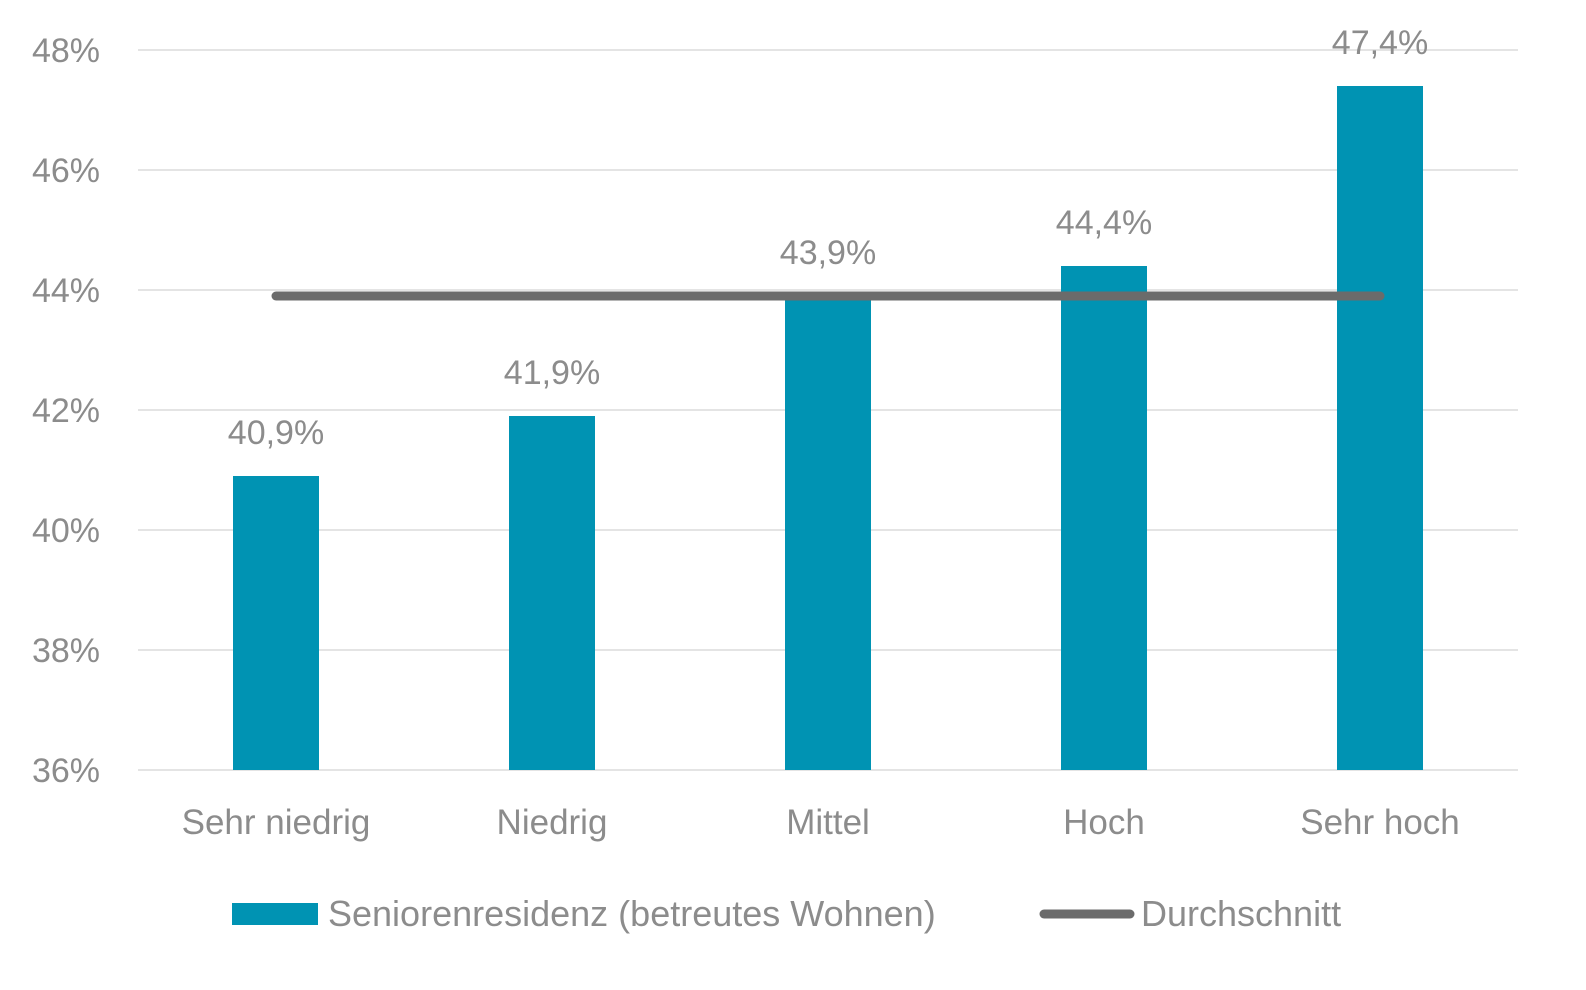 The height and width of the screenshot is (990, 1586). What do you see at coordinates (66, 51) in the screenshot?
I see `y-tick-label: 48%` at bounding box center [66, 51].